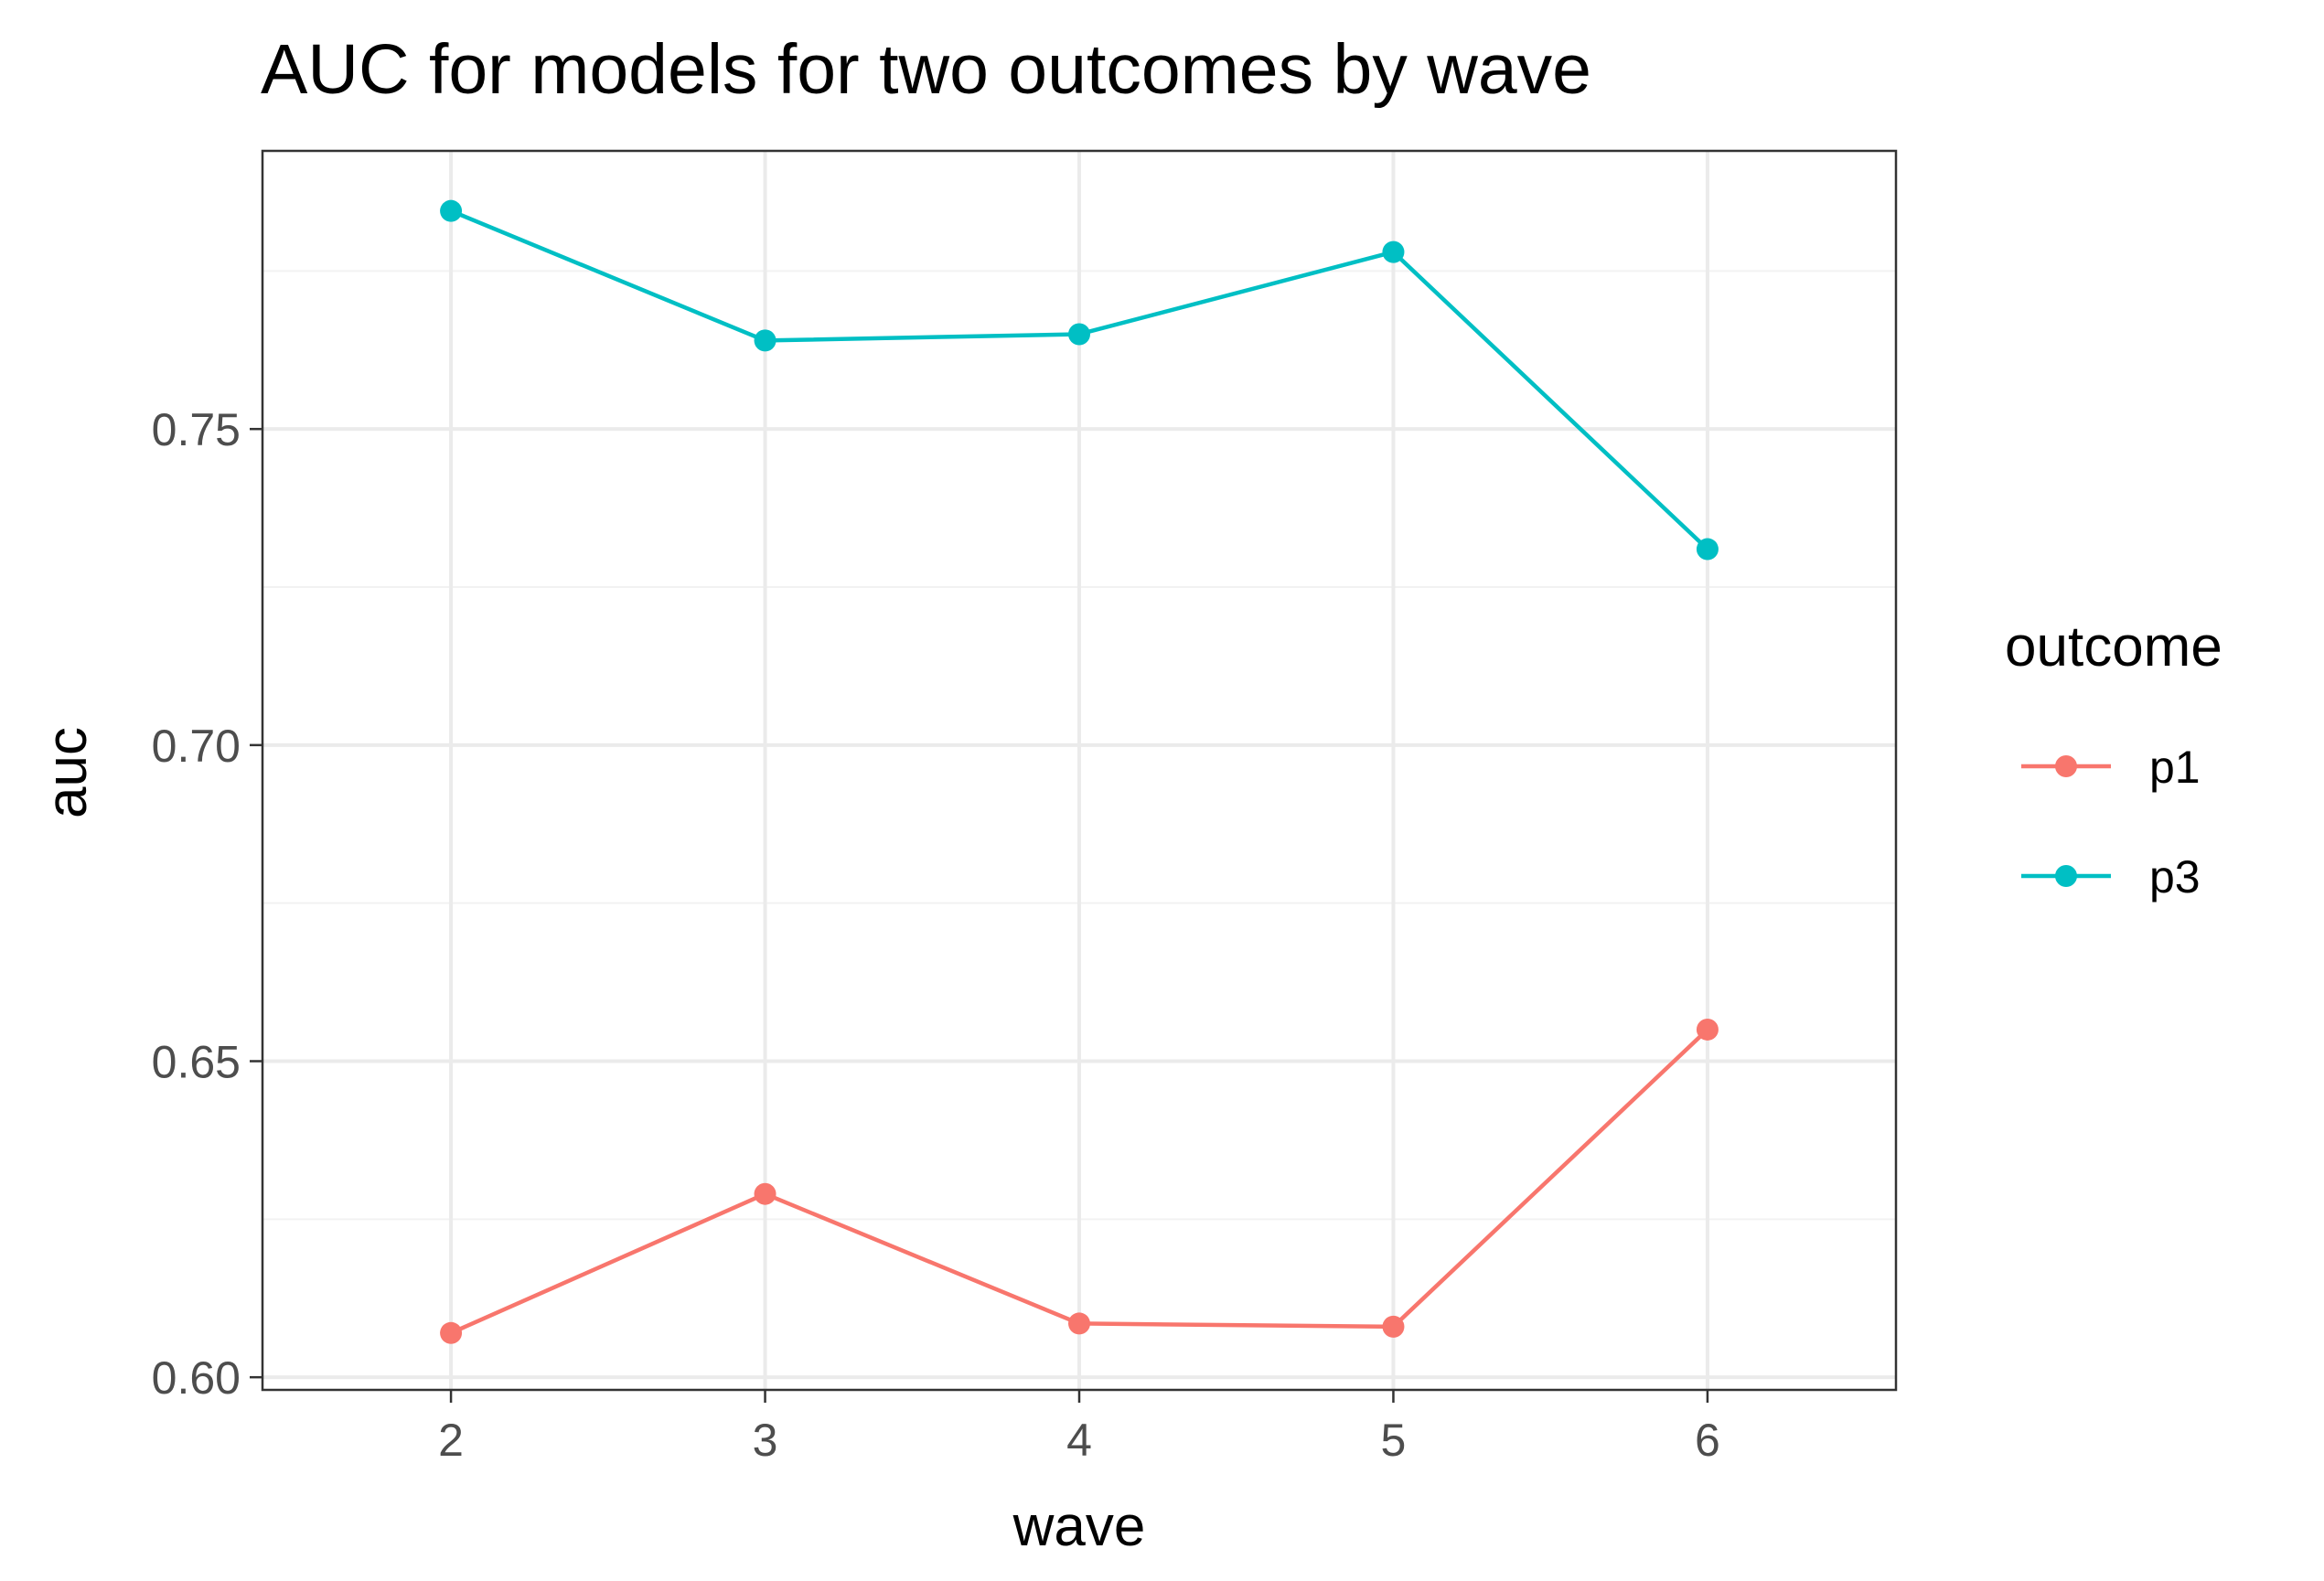 Image resolution: width=2324 pixels, height=1581 pixels. I want to click on legend-entry-p1: p1, so click(2111, 767).